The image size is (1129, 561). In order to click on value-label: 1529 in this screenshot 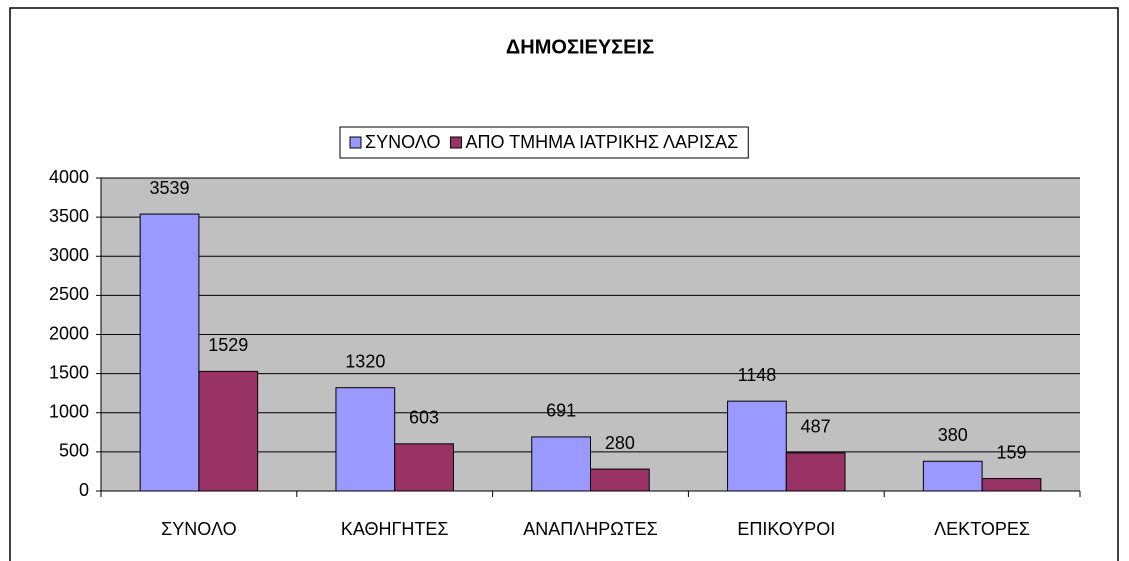, I will do `click(228, 345)`.